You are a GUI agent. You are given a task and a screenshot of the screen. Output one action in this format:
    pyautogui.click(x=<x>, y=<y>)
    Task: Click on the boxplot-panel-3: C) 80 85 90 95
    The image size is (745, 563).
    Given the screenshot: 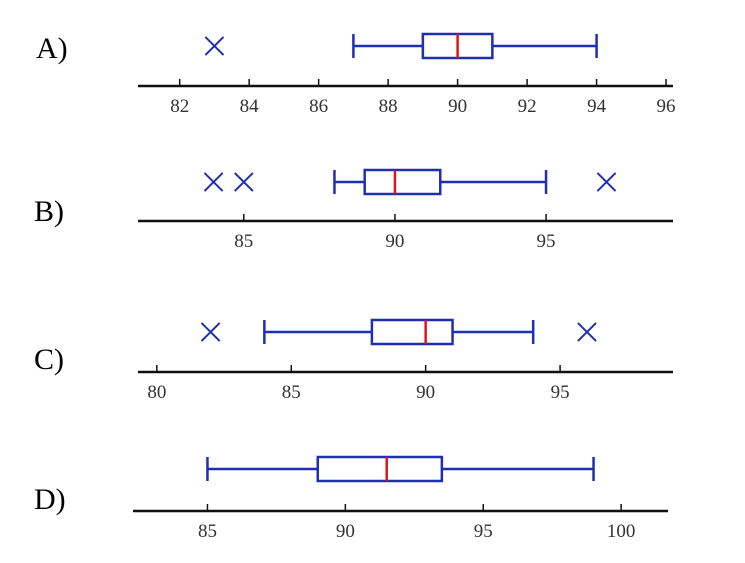 What is the action you would take?
    pyautogui.click(x=353, y=360)
    